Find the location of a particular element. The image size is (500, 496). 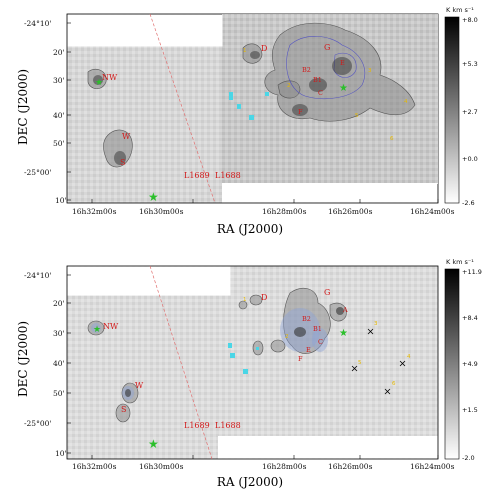

bottom-source-b2: B2 is located at coordinates (306, 319).